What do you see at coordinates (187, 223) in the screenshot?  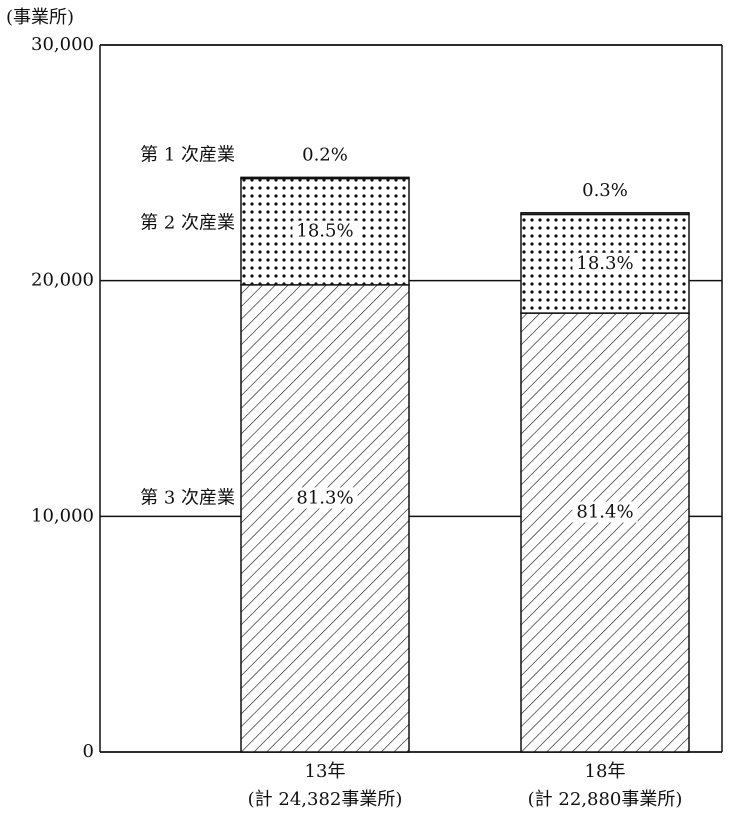 I see `series-label: 第 2 次産業` at bounding box center [187, 223].